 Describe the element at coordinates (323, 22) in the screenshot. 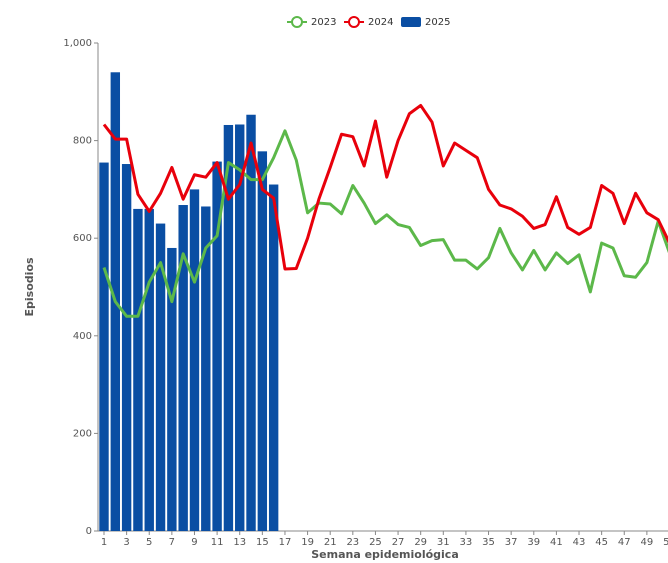

I see `legend-label: 2023` at that location.